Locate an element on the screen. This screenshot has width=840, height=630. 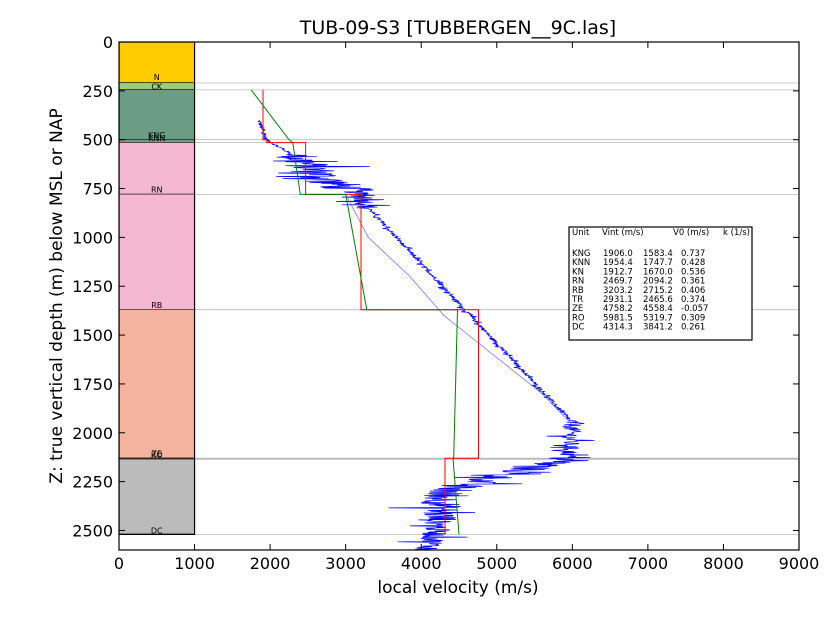
y-tick-label: 1750 is located at coordinates (92, 384).